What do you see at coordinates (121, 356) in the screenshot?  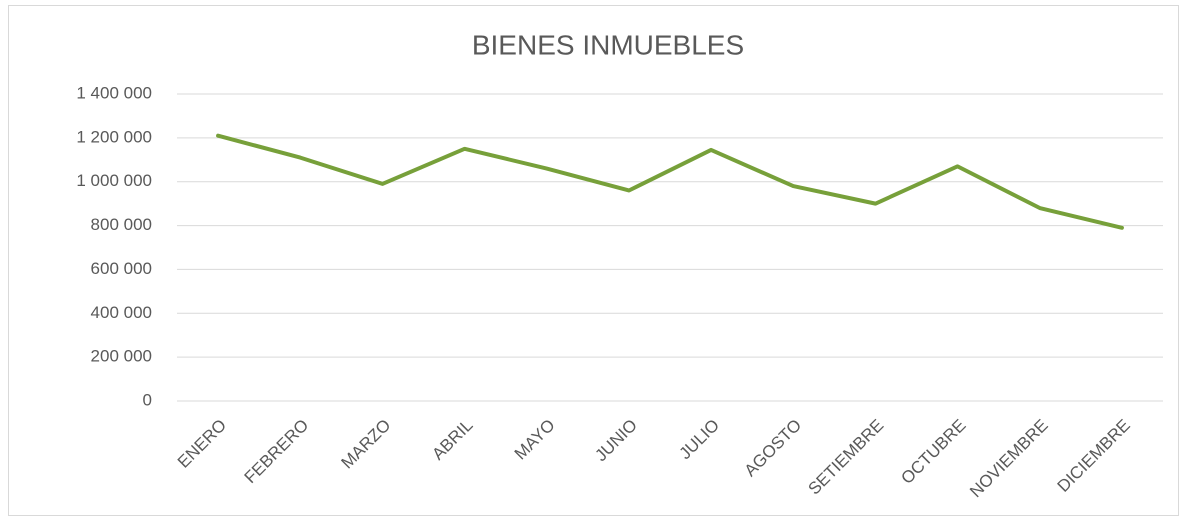 I see `y-tick-label: 200 000` at bounding box center [121, 356].